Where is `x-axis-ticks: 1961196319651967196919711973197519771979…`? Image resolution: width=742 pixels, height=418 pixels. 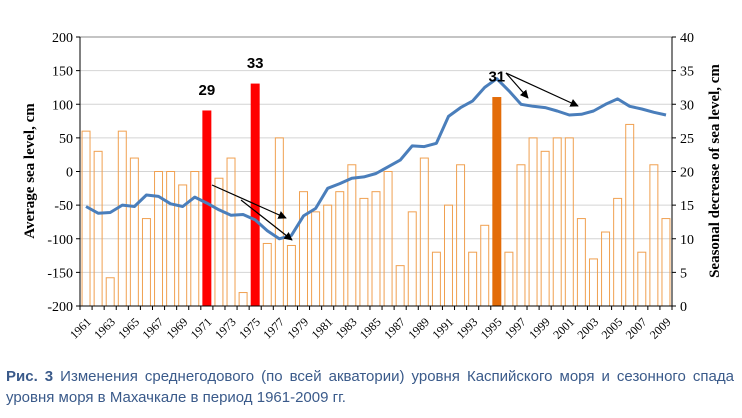 x-axis-ticks: 1961196319651967196919711973197519771979… is located at coordinates (370, 324).